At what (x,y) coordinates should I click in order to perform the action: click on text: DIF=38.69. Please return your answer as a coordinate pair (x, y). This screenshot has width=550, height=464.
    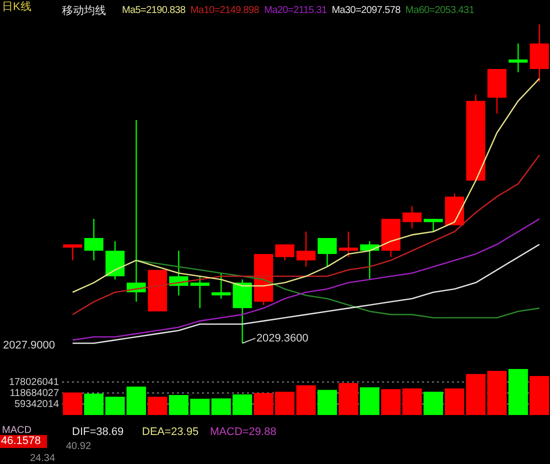
    Looking at the image, I should click on (98, 432).